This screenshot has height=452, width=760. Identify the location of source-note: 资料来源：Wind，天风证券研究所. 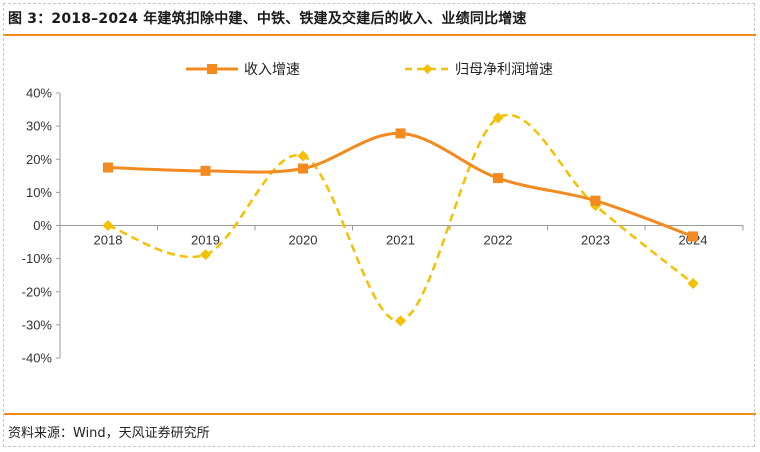
(109, 433).